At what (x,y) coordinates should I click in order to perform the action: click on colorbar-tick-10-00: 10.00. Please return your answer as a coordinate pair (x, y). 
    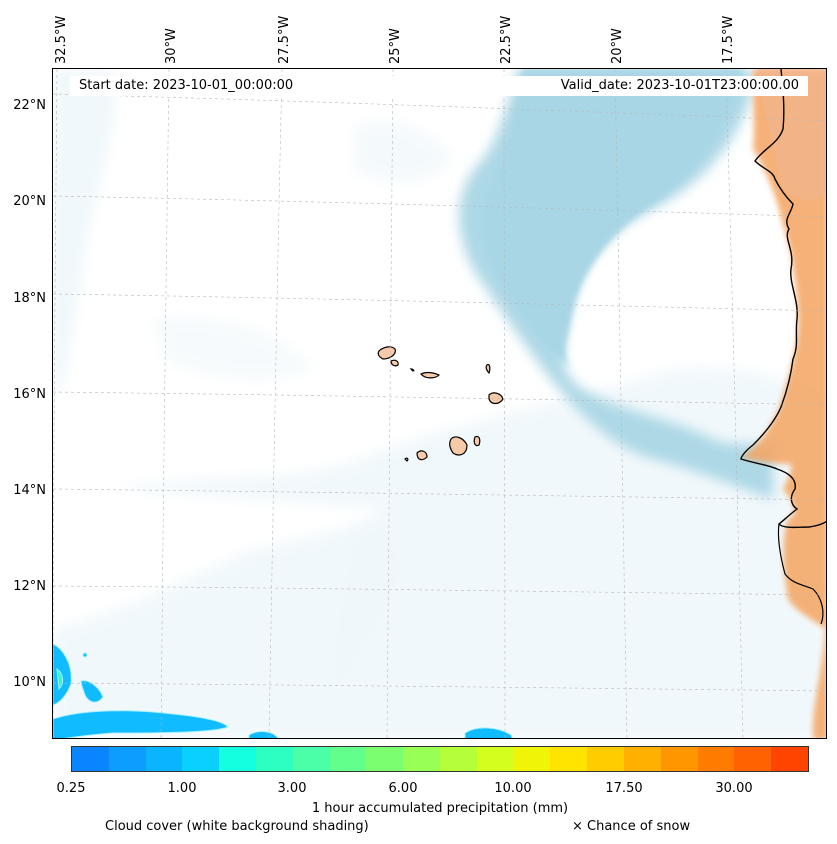
    Looking at the image, I should click on (513, 788).